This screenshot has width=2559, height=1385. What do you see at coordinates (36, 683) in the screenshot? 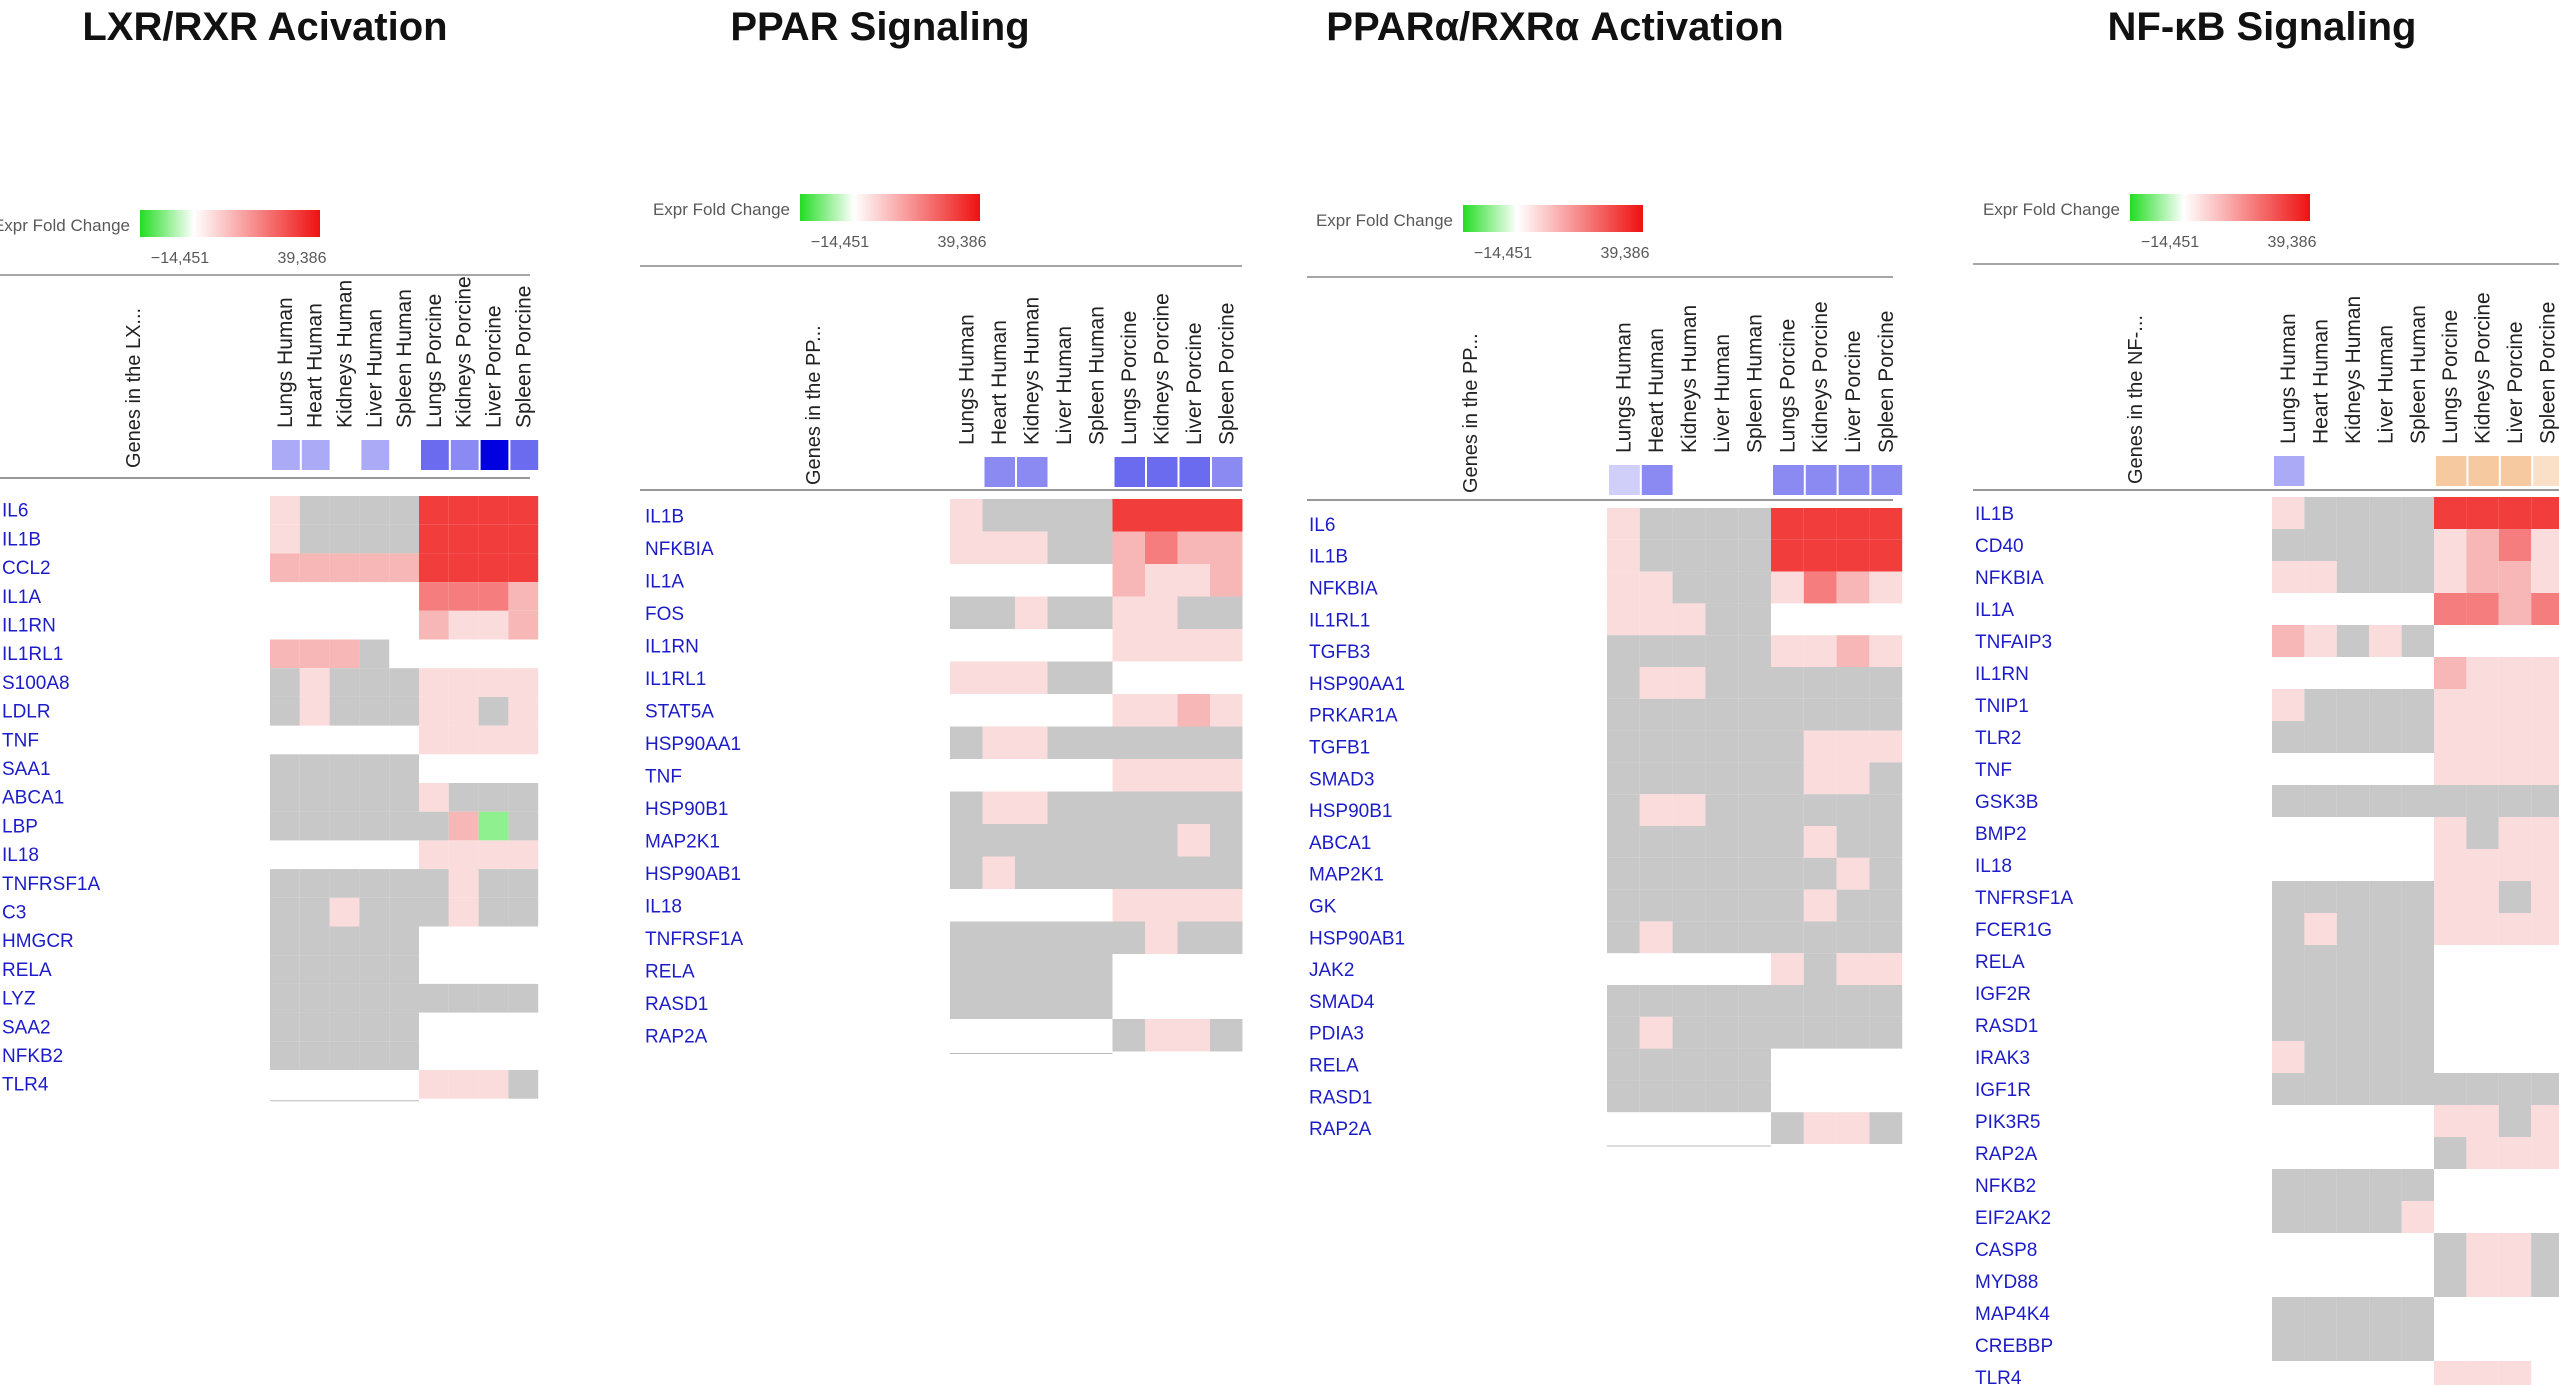
I see `gene-label: S100A8` at bounding box center [36, 683].